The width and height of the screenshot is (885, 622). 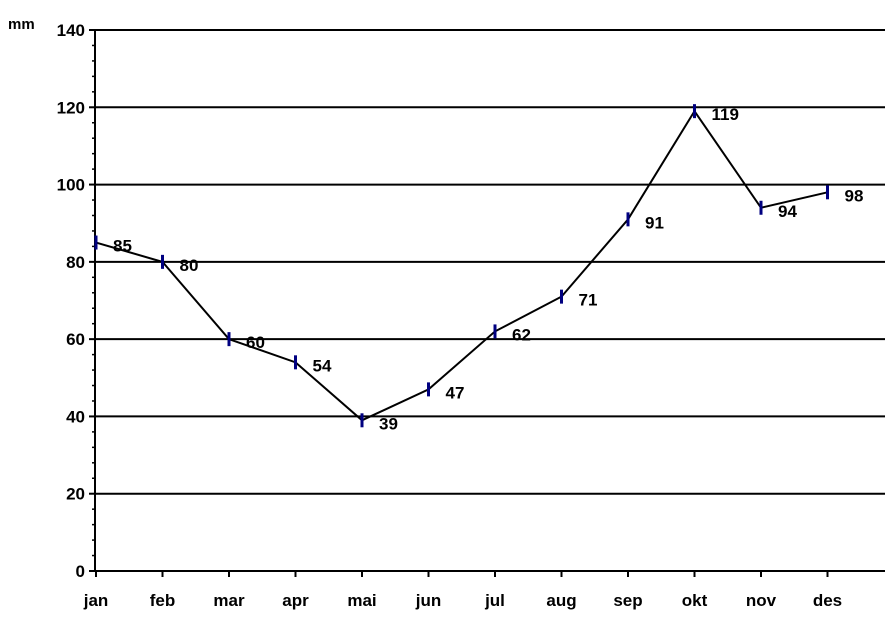 What do you see at coordinates (75, 339) in the screenshot?
I see `y-tick-label-60: 60` at bounding box center [75, 339].